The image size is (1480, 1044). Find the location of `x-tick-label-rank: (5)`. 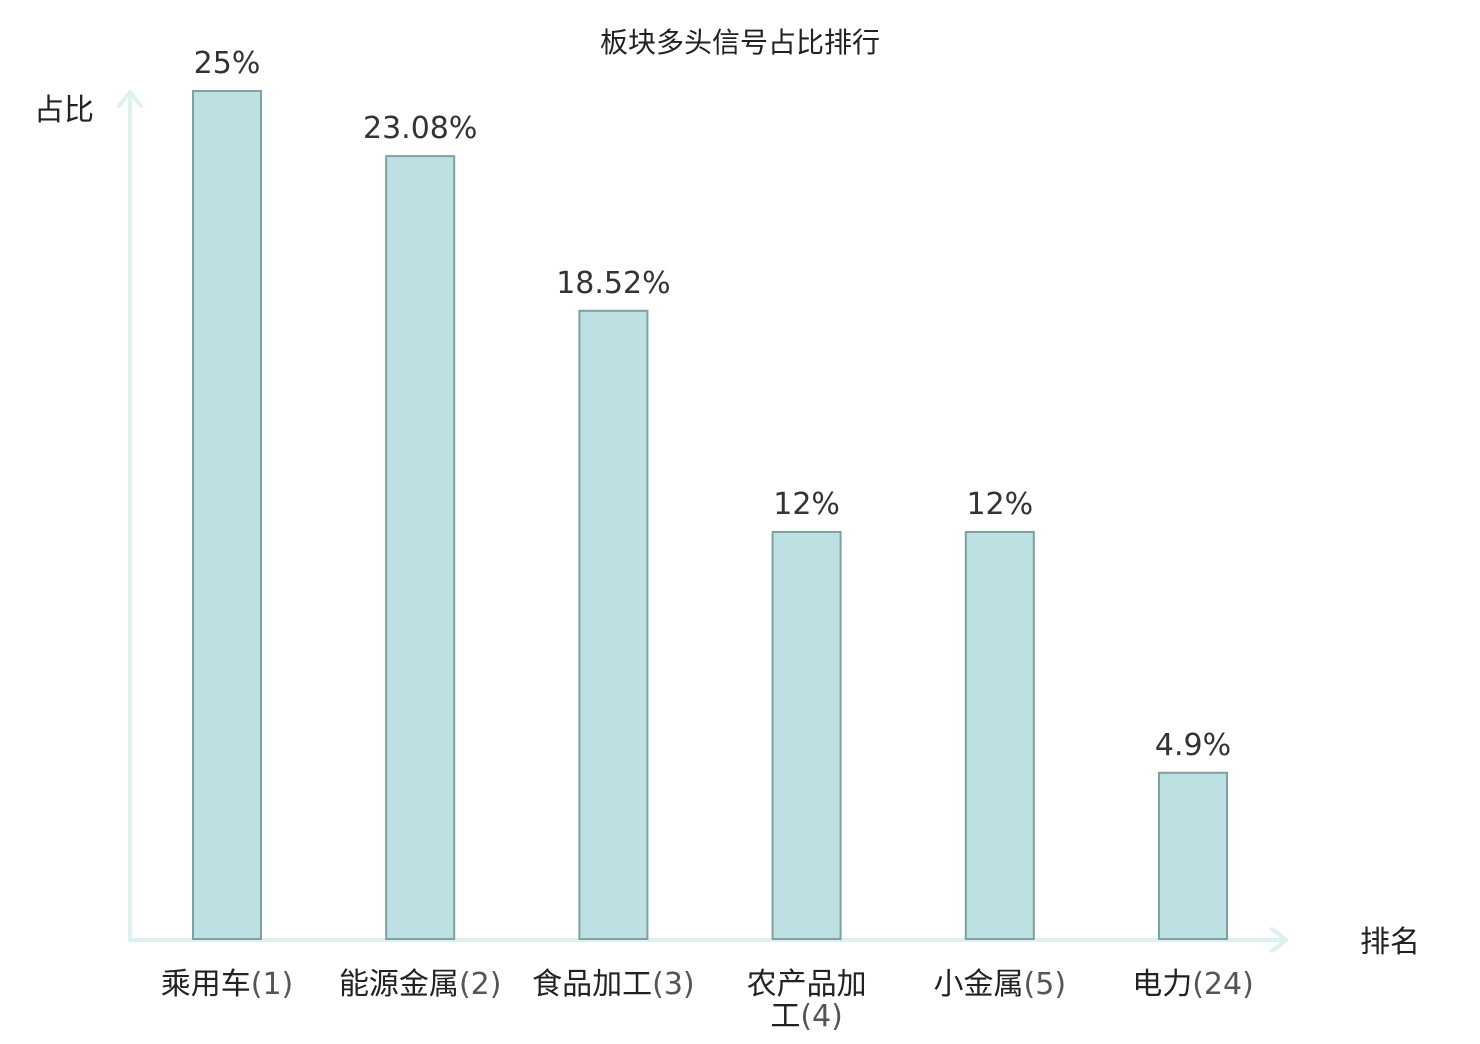

x-tick-label-rank: (5) is located at coordinates (1045, 984).